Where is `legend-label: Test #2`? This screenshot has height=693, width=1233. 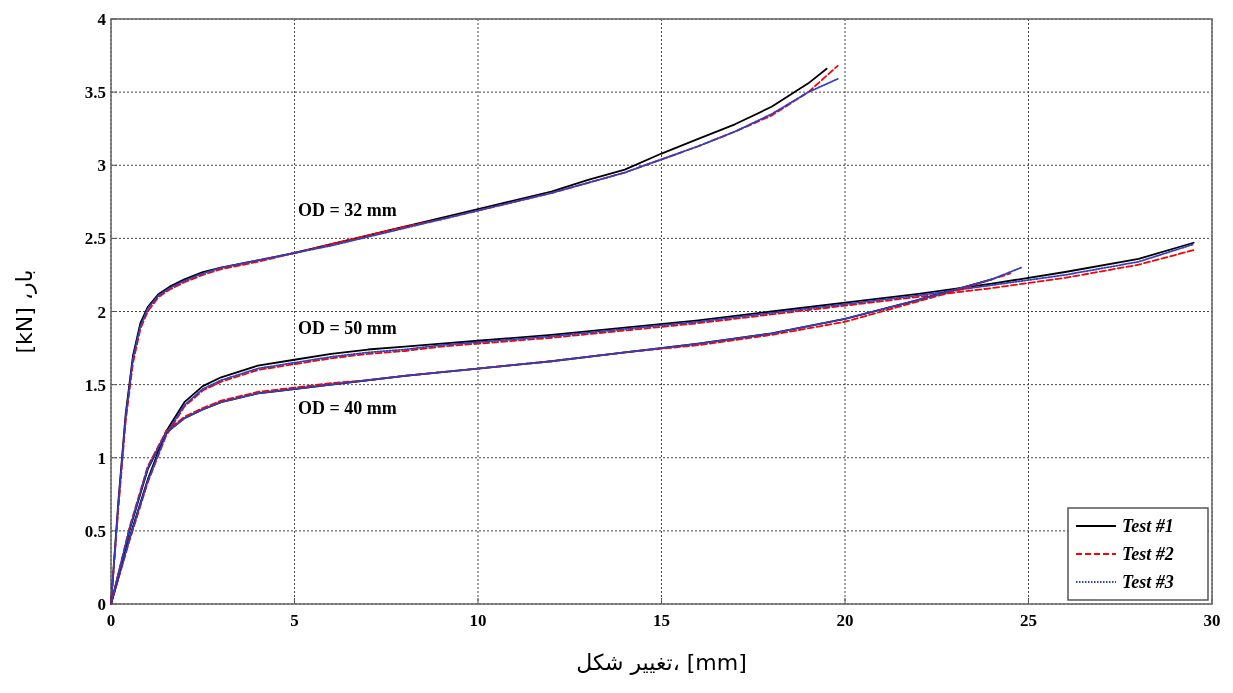 legend-label: Test #2 is located at coordinates (1148, 554).